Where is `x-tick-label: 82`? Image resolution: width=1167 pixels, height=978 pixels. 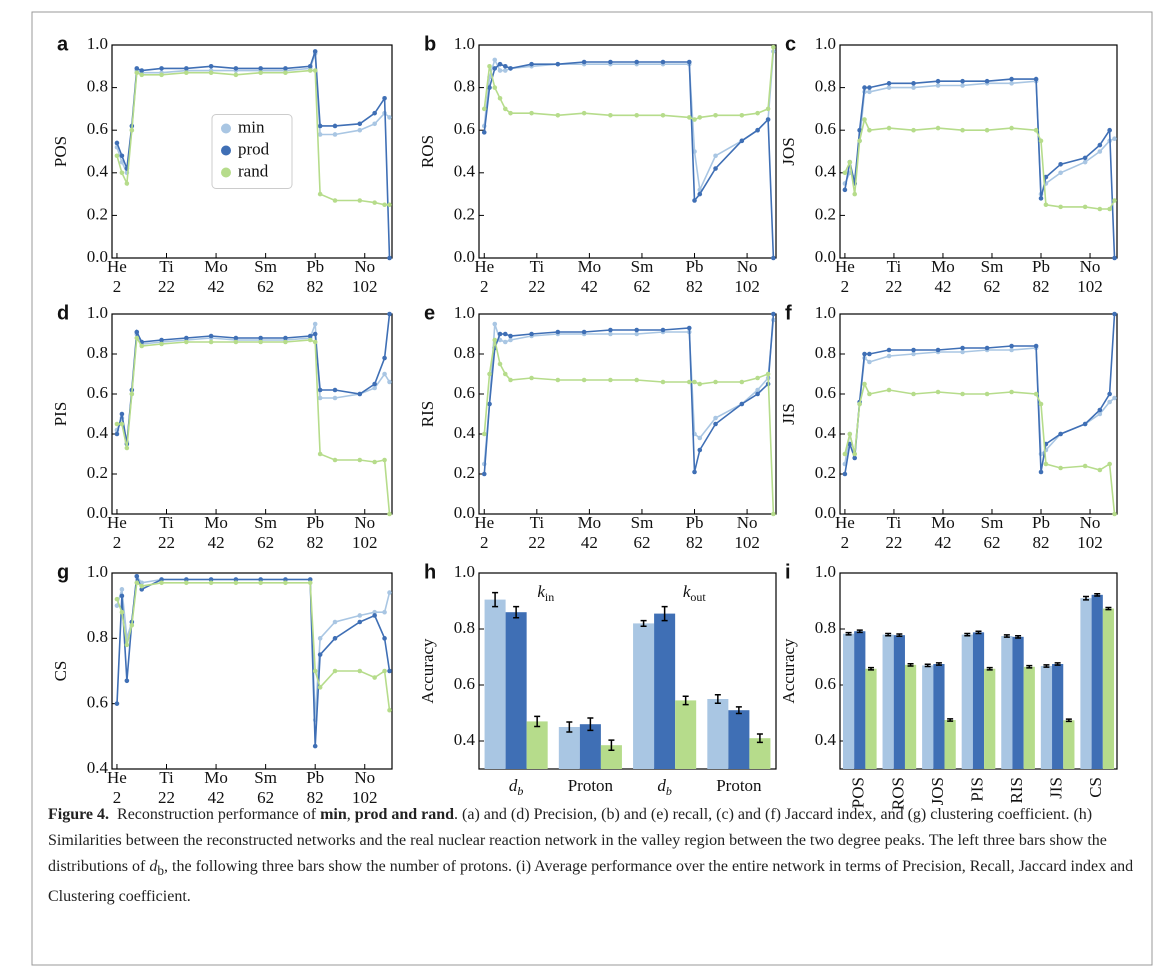
x-tick-label: 82 is located at coordinates (694, 542).